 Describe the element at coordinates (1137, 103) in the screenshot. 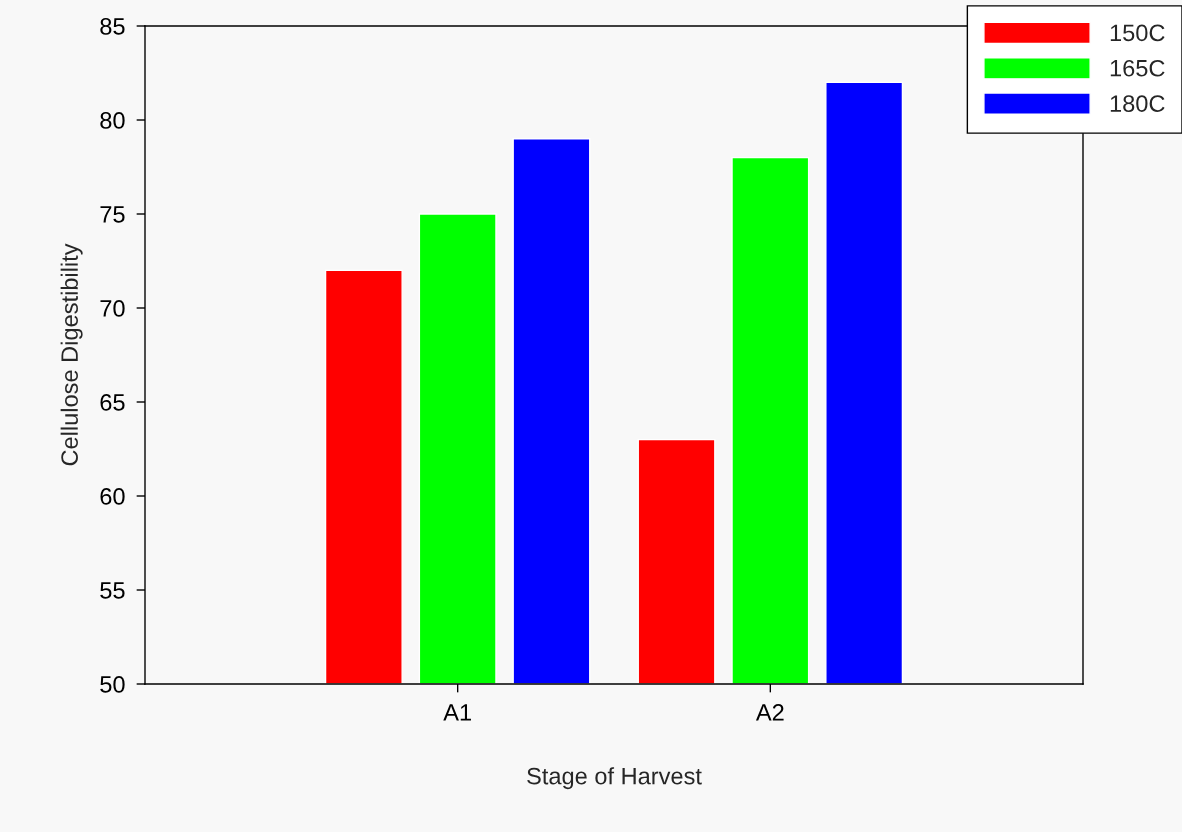

I see `legend-label: 180C` at that location.